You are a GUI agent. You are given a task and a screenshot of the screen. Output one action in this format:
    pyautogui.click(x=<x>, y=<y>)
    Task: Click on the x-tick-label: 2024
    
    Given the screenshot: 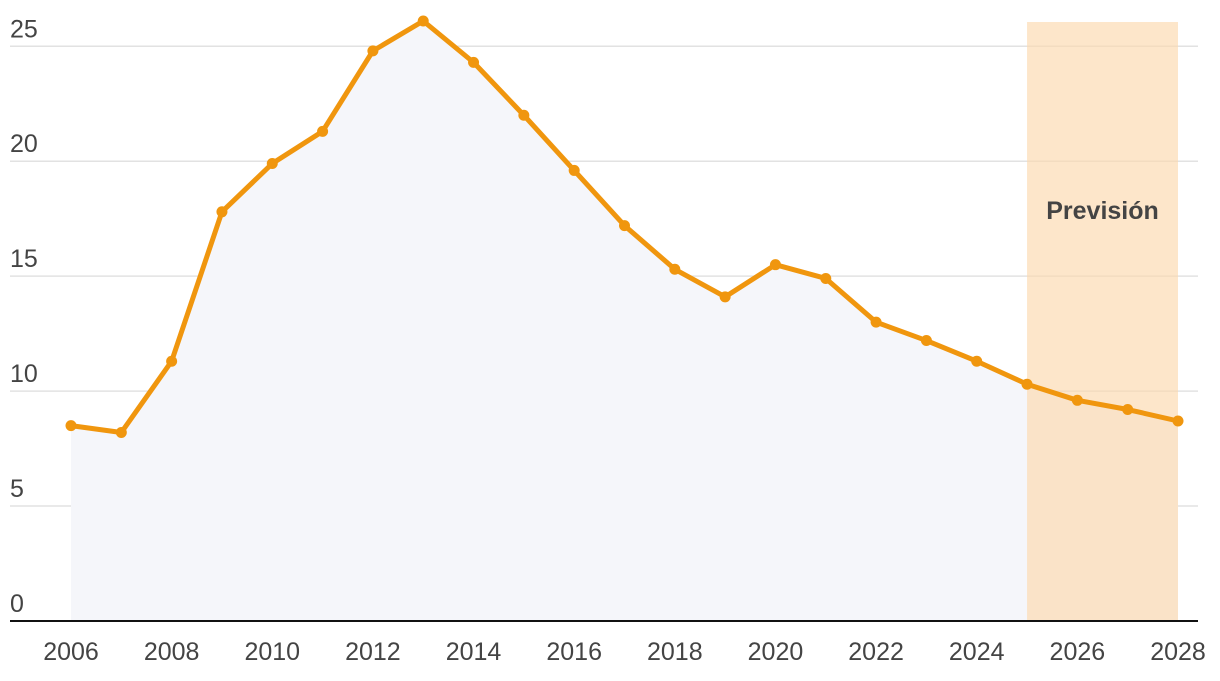 What is the action you would take?
    pyautogui.click(x=977, y=652)
    